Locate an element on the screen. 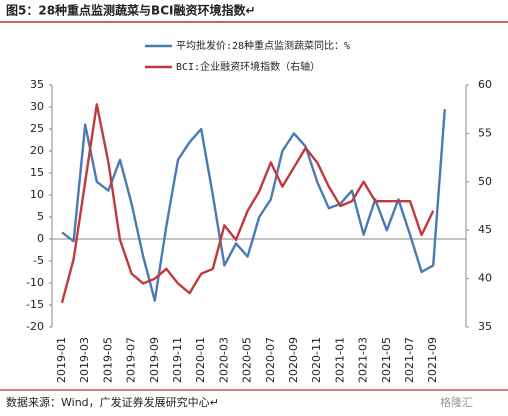 The width and height of the screenshot is (508, 416). x-tick-label: 2021-07 is located at coordinates (409, 360).